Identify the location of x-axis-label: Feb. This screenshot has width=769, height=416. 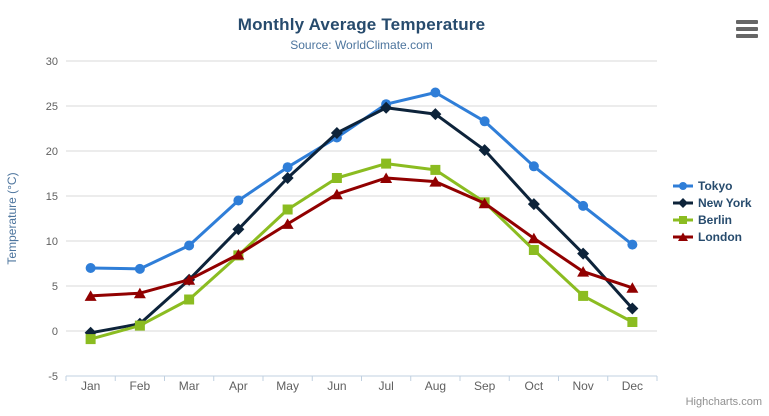
(140, 386).